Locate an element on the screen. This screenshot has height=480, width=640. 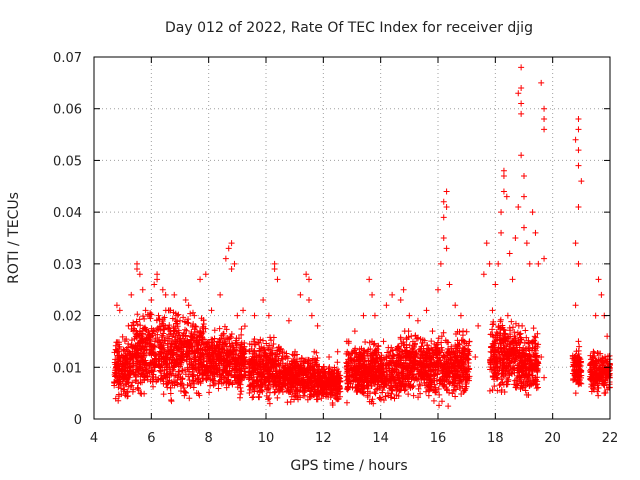
y-tick-label: 0.07 is located at coordinates (67, 58).